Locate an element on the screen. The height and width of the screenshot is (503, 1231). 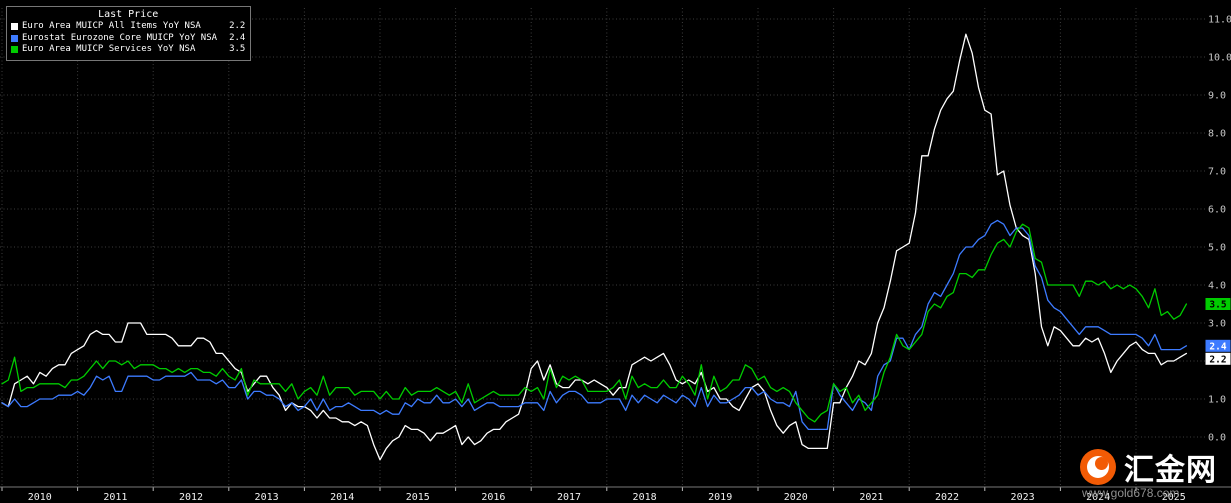
svg-text: 6.0 is located at coordinates (1217, 210).